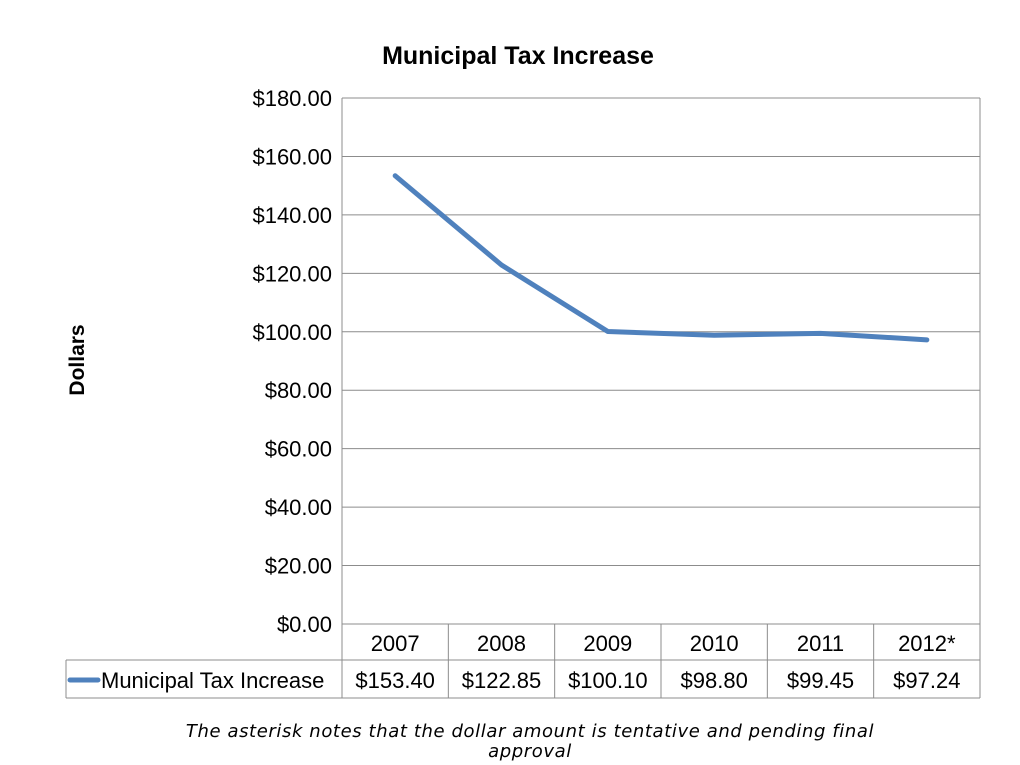 Image resolution: width=1020 pixels, height=765 pixels. I want to click on y-tick-label: $140.00, so click(292, 215).